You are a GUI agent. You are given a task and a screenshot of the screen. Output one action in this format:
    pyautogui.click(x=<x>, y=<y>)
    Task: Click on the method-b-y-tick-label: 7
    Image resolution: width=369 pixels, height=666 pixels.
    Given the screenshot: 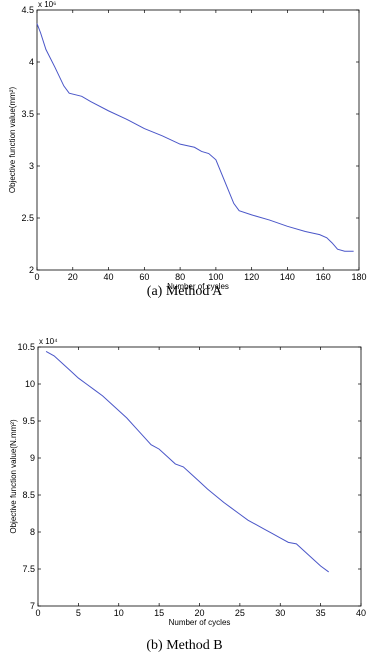 What is the action you would take?
    pyautogui.click(x=32, y=606)
    